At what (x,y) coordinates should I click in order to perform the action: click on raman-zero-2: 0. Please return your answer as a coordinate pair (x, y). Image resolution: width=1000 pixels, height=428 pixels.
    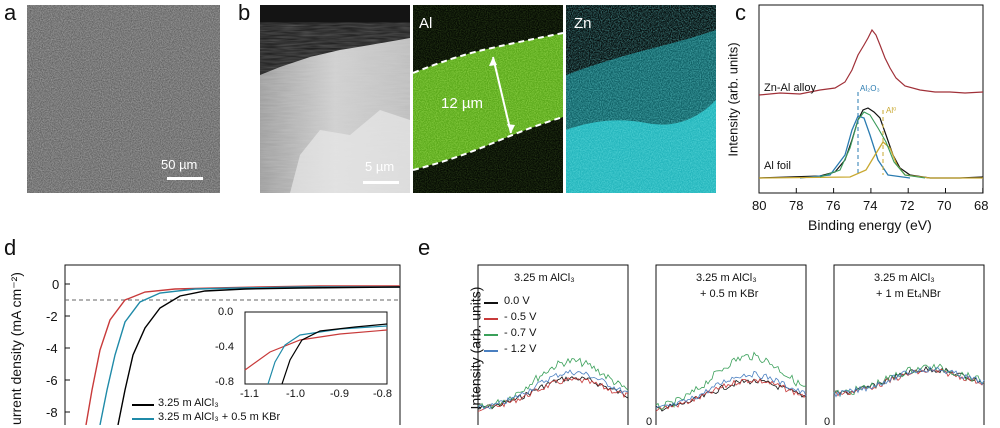
    Looking at the image, I should click on (827, 422).